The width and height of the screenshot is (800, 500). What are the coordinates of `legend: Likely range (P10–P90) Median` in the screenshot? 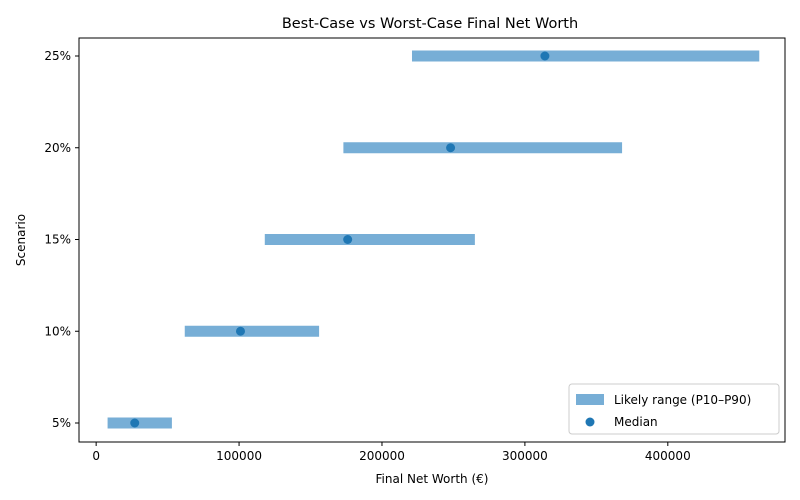 It's located at (674, 409).